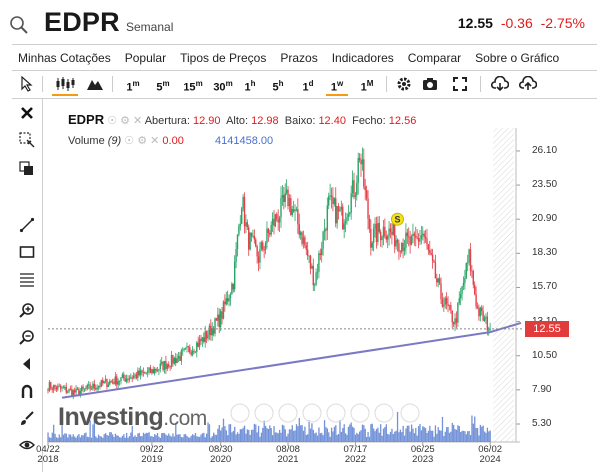  Describe the element at coordinates (27, 84) in the screenshot. I see `cursor-icon` at that location.